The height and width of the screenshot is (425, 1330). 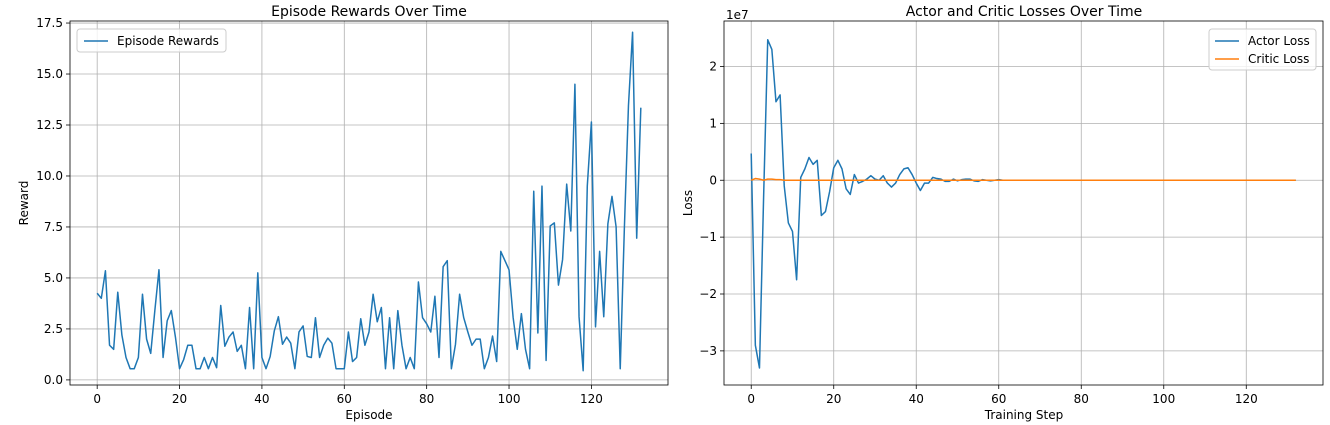 I want to click on rewards-x-tick-label: 100, so click(x=509, y=399).